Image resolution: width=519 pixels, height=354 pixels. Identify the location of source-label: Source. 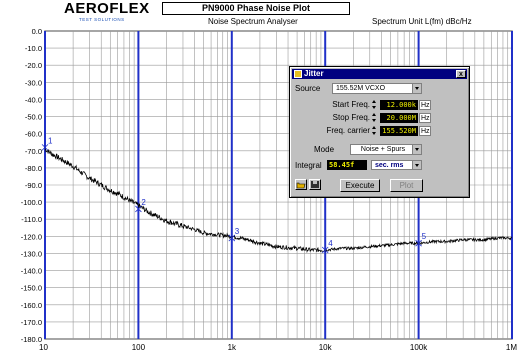
(308, 88).